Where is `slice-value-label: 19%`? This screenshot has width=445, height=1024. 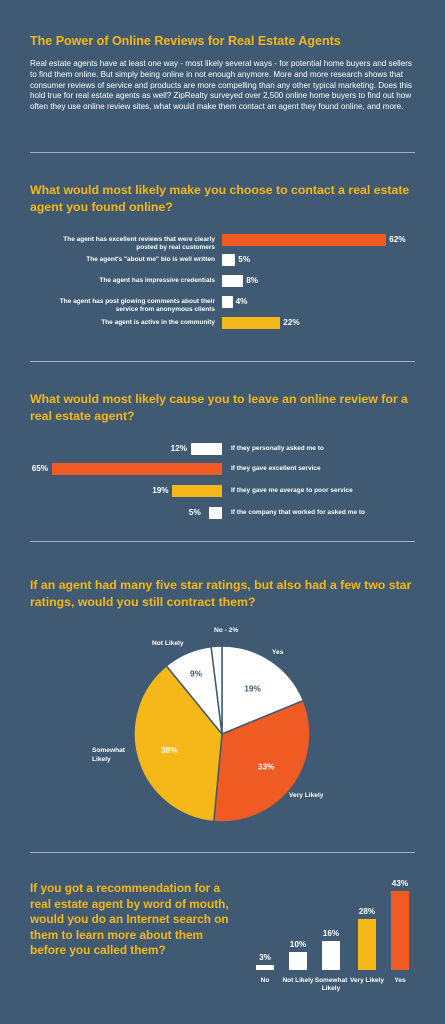
slice-value-label: 19% is located at coordinates (252, 688).